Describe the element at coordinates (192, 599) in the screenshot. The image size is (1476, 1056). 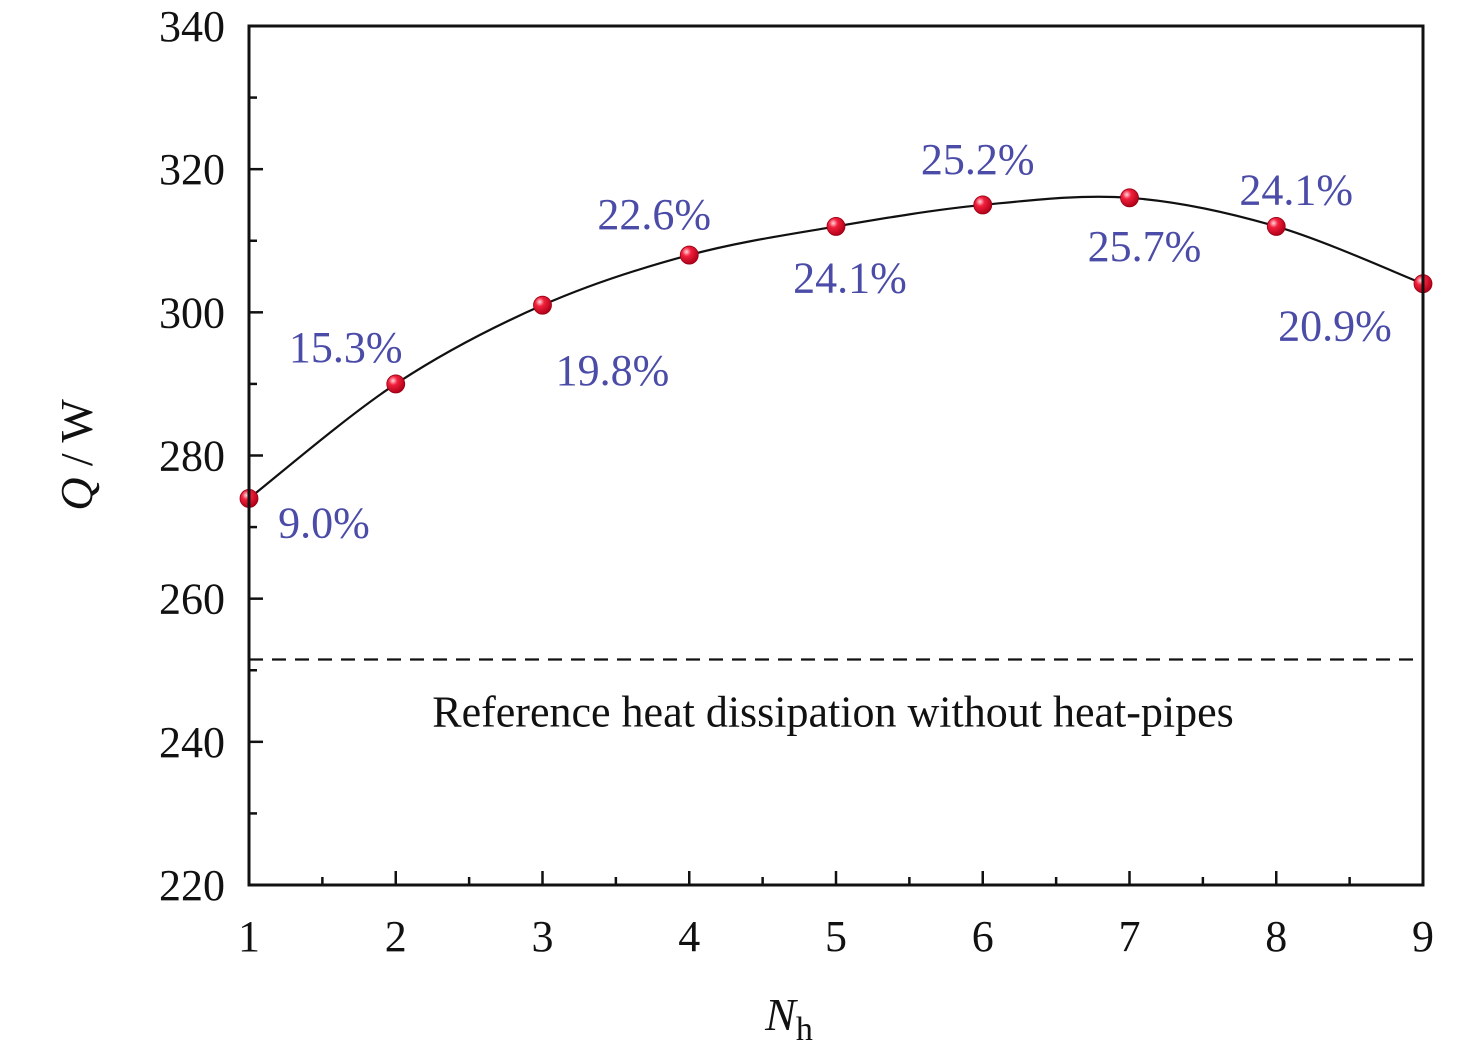
I see `y-tick-label: 260` at that location.